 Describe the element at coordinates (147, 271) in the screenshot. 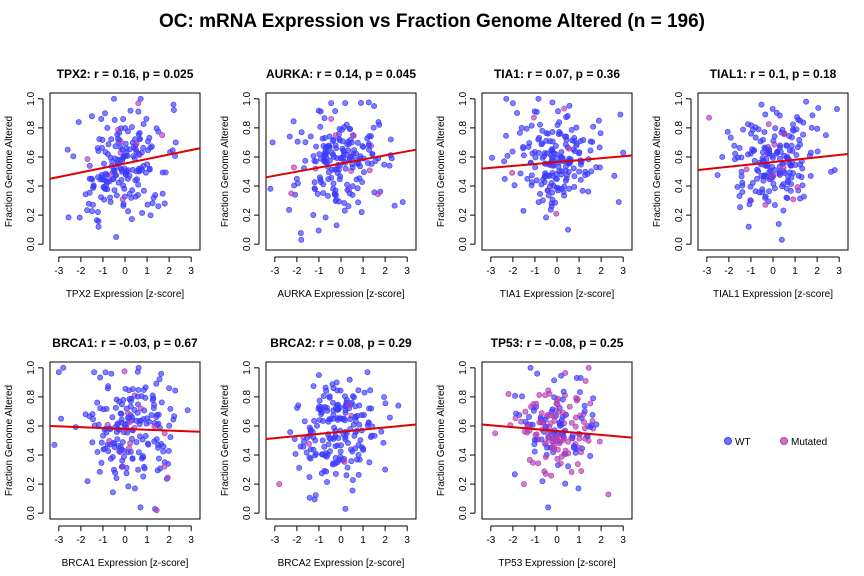

I see `x-tick-label: 1` at that location.